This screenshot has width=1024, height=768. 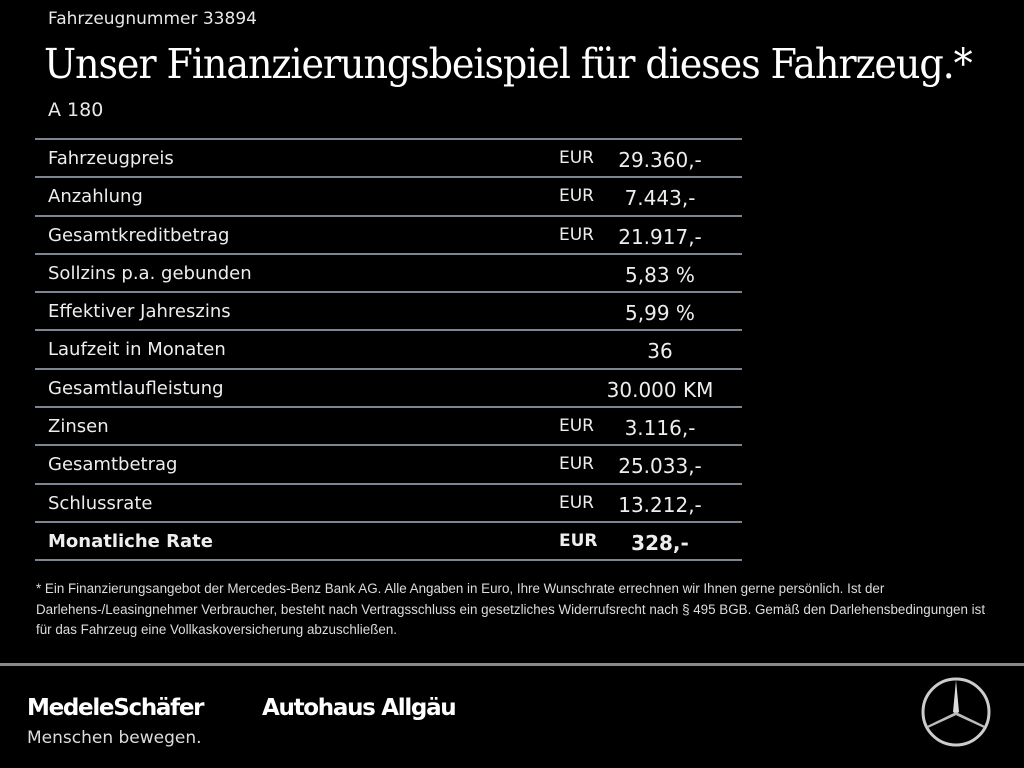 What do you see at coordinates (130, 541) in the screenshot?
I see `row-label: Monatliche Rate` at bounding box center [130, 541].